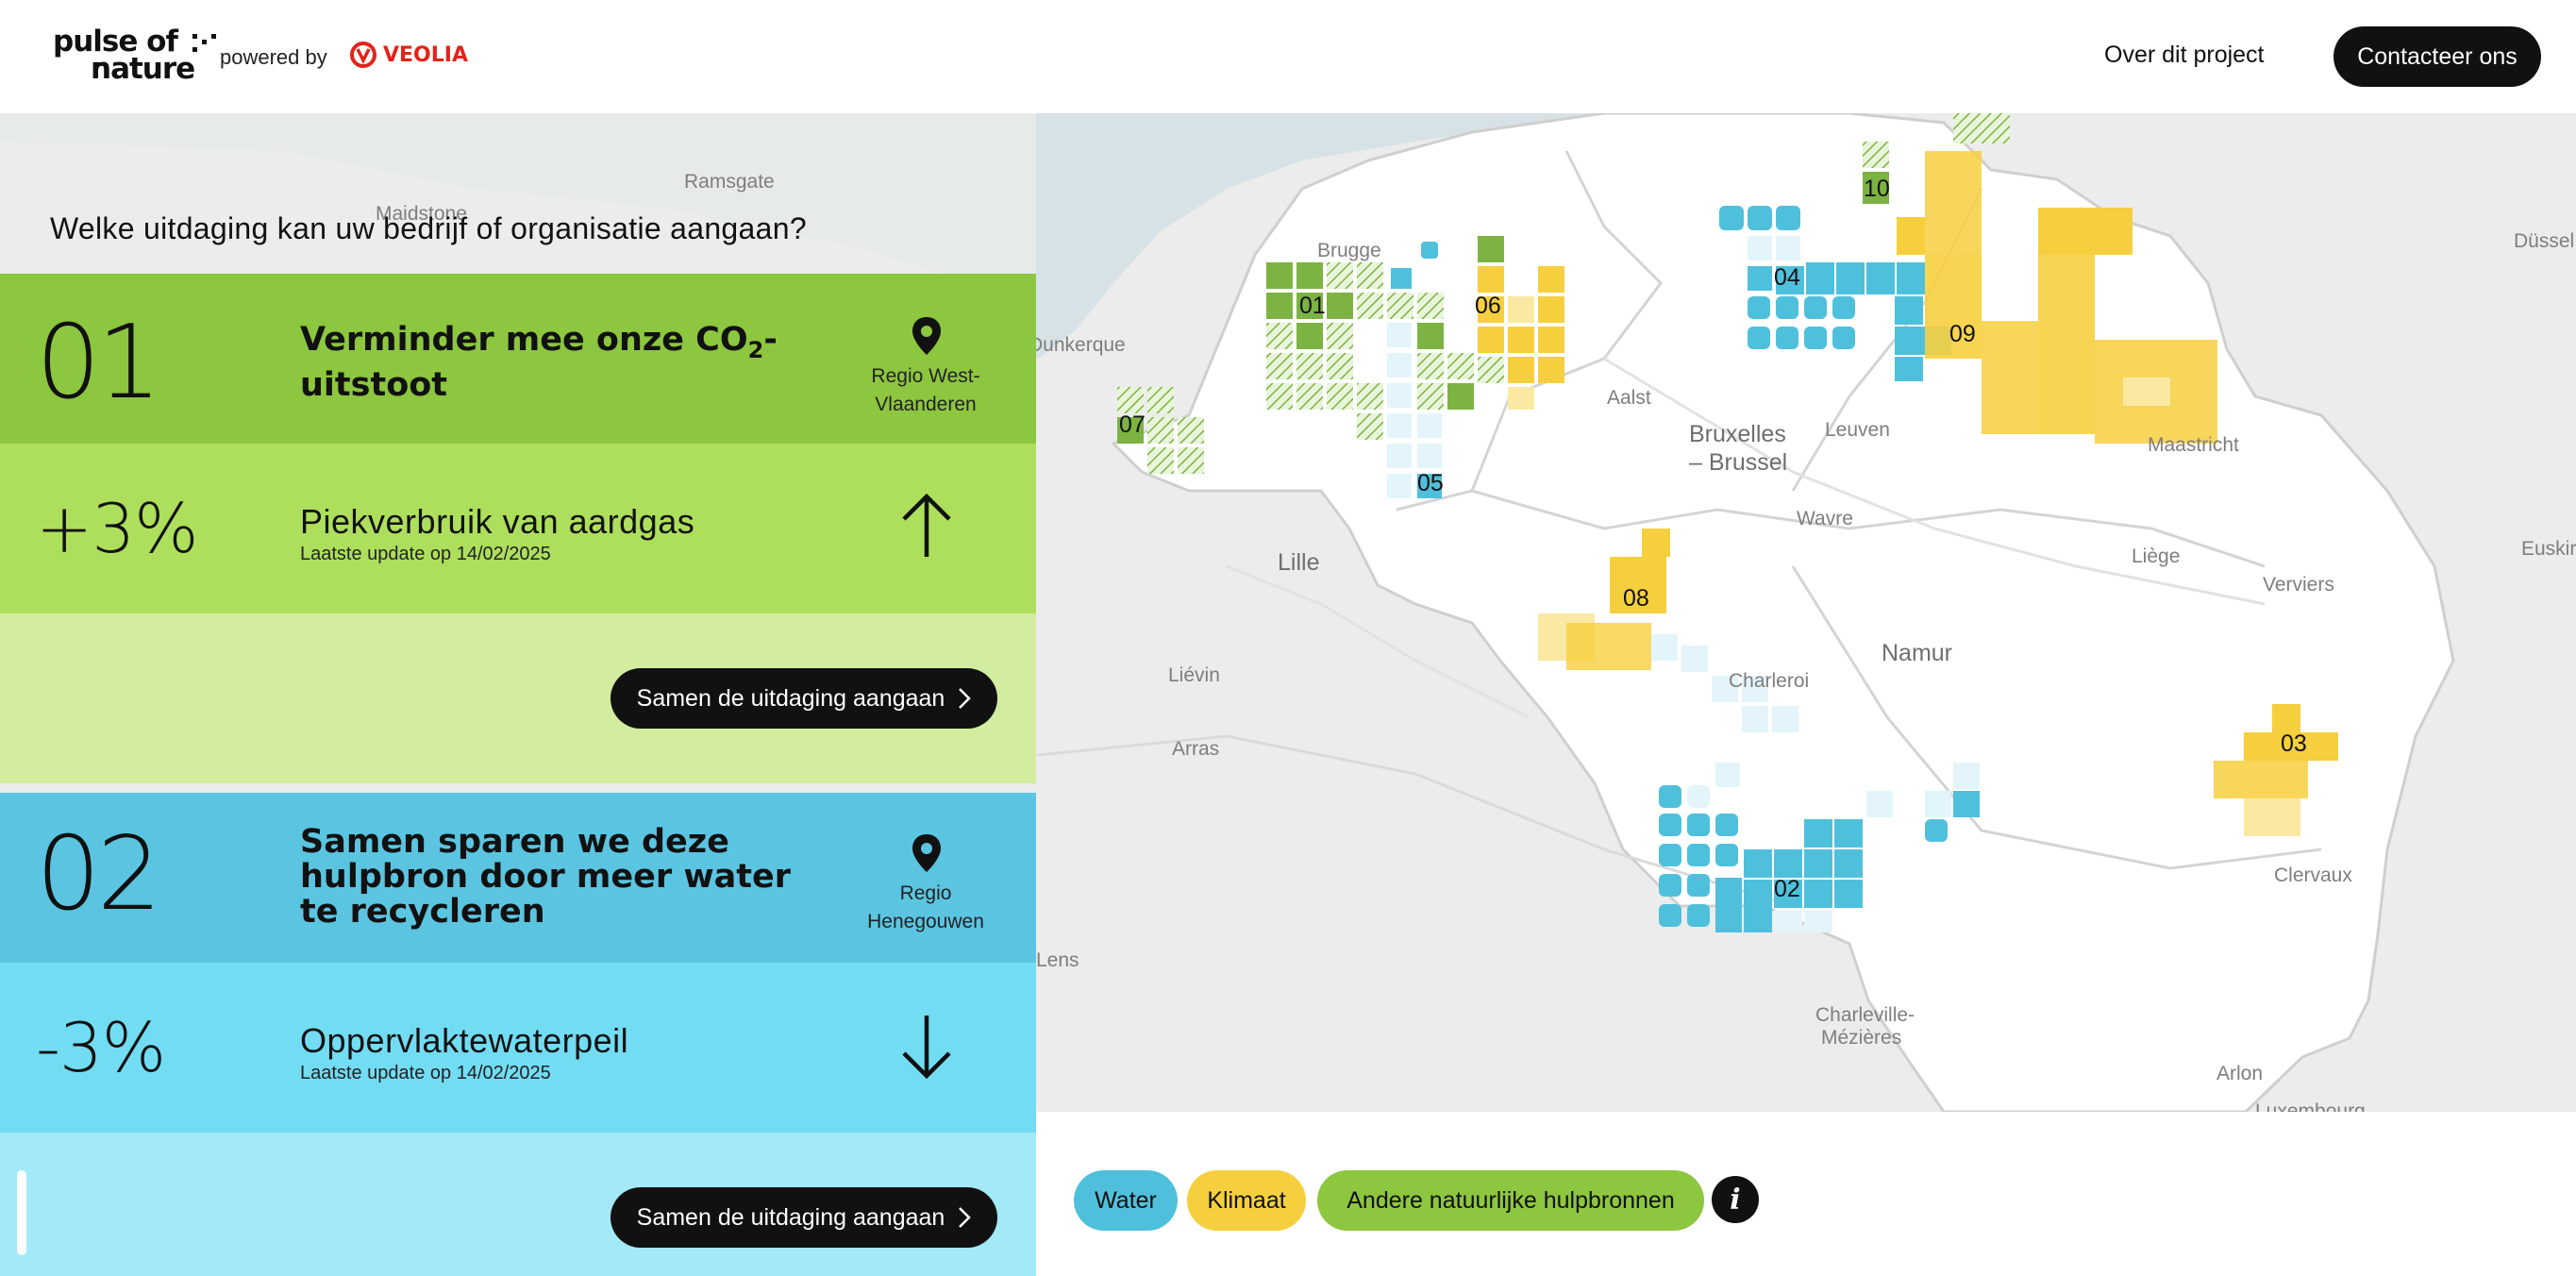 The image size is (2576, 1276). Describe the element at coordinates (98, 874) in the screenshot. I see `challenge-number: 02` at that location.